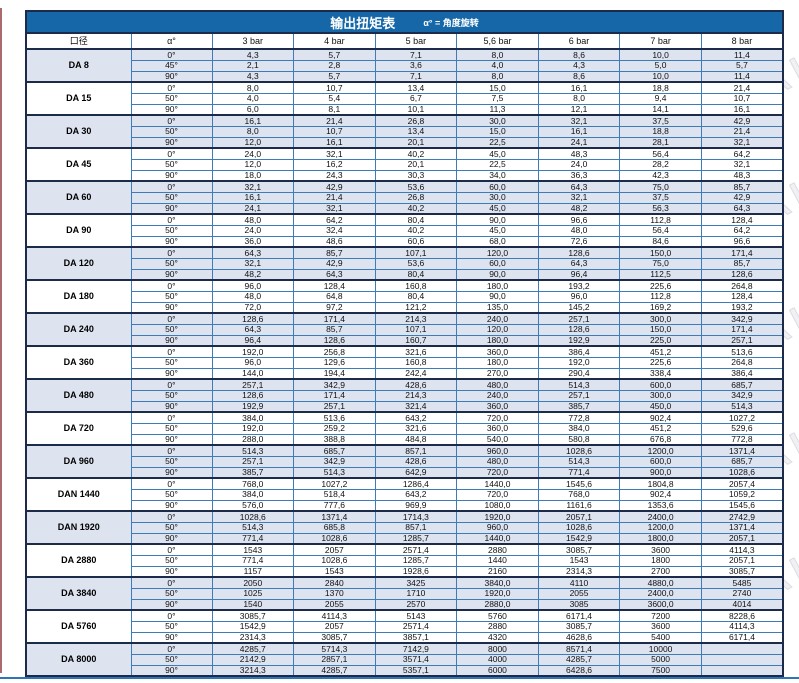 The width and height of the screenshot is (799, 683). Describe the element at coordinates (416, 384) in the screenshot. I see `torque-cell: 428,6` at that location.